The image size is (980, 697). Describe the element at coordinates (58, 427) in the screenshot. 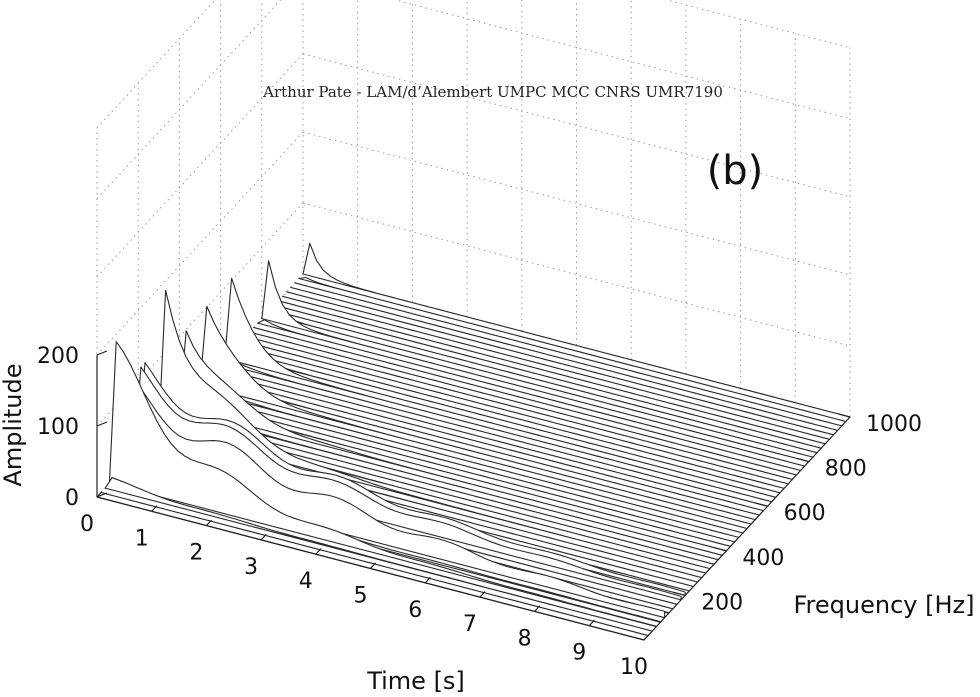

I see `z-tick-label: 100` at that location.